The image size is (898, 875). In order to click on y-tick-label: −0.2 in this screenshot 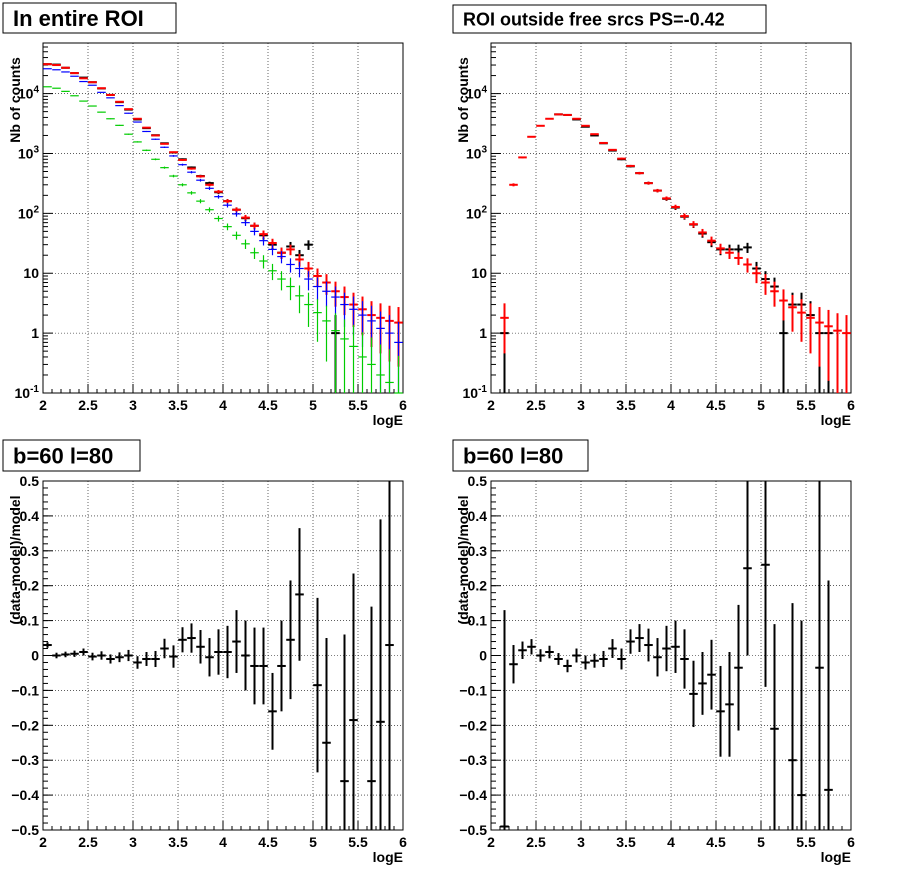, I will do `click(473, 725)`.